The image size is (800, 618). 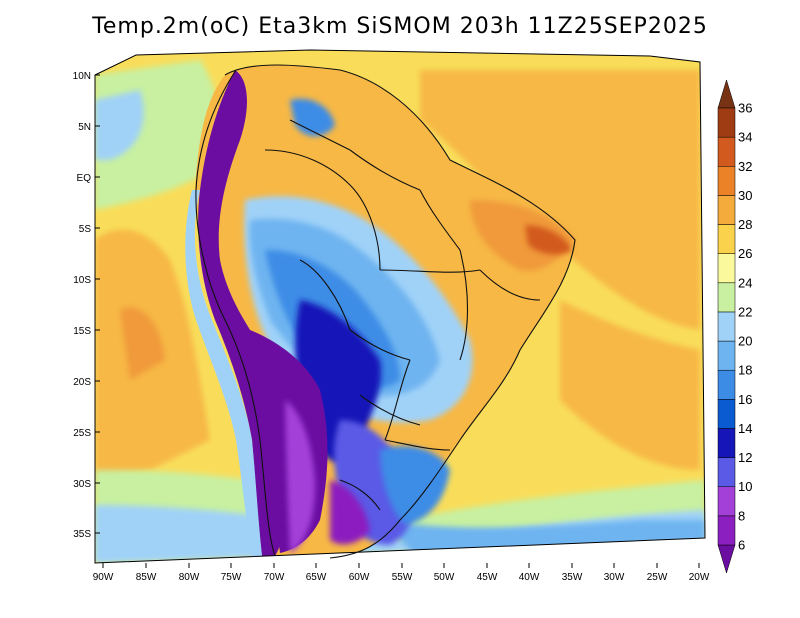 What do you see at coordinates (274, 577) in the screenshot?
I see `lon-label-70w: 70W` at bounding box center [274, 577].